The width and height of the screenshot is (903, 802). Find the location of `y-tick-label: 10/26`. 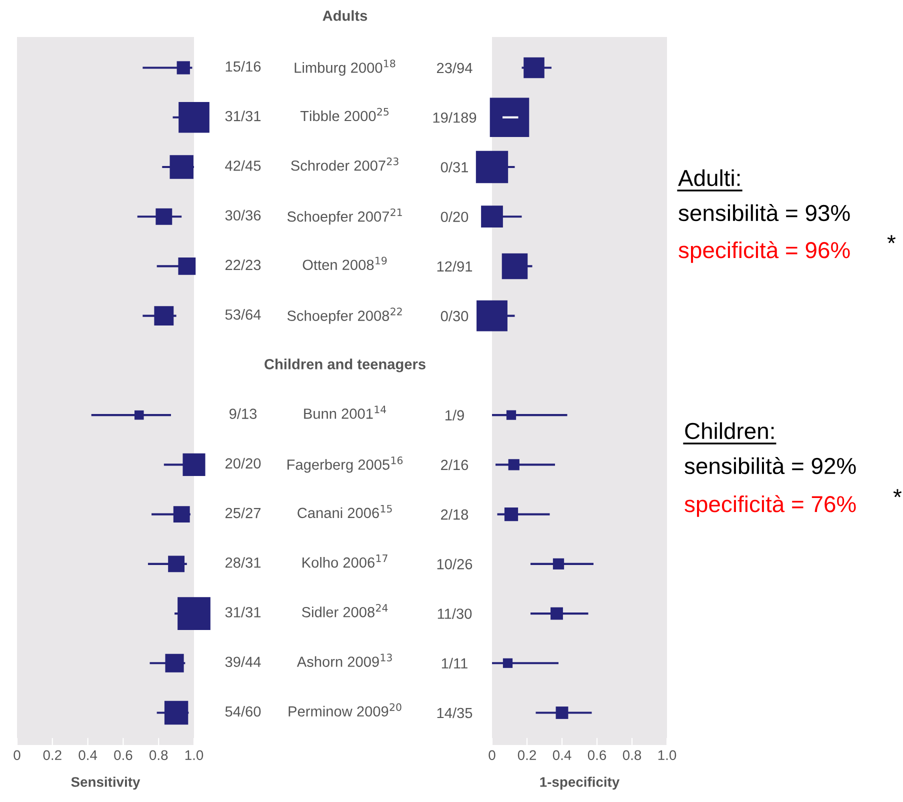

y-tick-label: 10/26 is located at coordinates (454, 564).